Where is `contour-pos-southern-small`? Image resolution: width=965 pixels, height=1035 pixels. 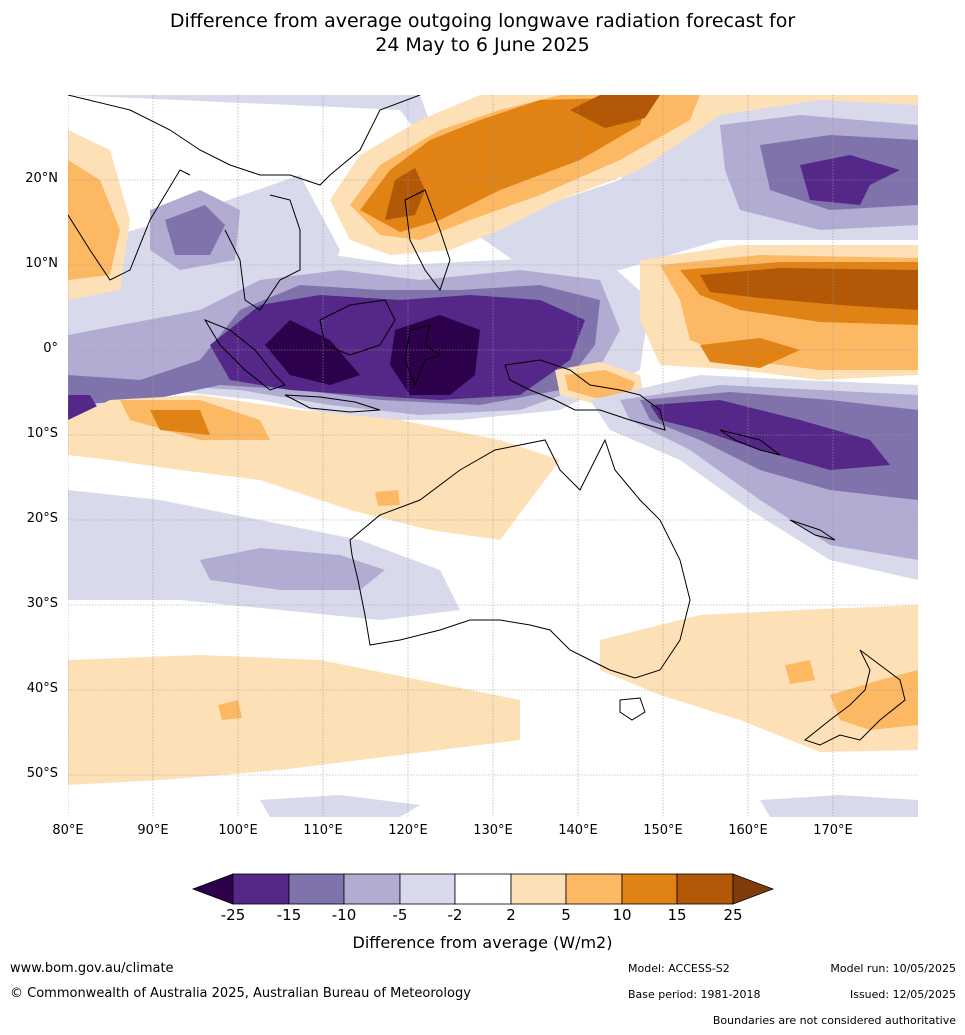
contour-pos-southern-small is located at coordinates (230, 710).